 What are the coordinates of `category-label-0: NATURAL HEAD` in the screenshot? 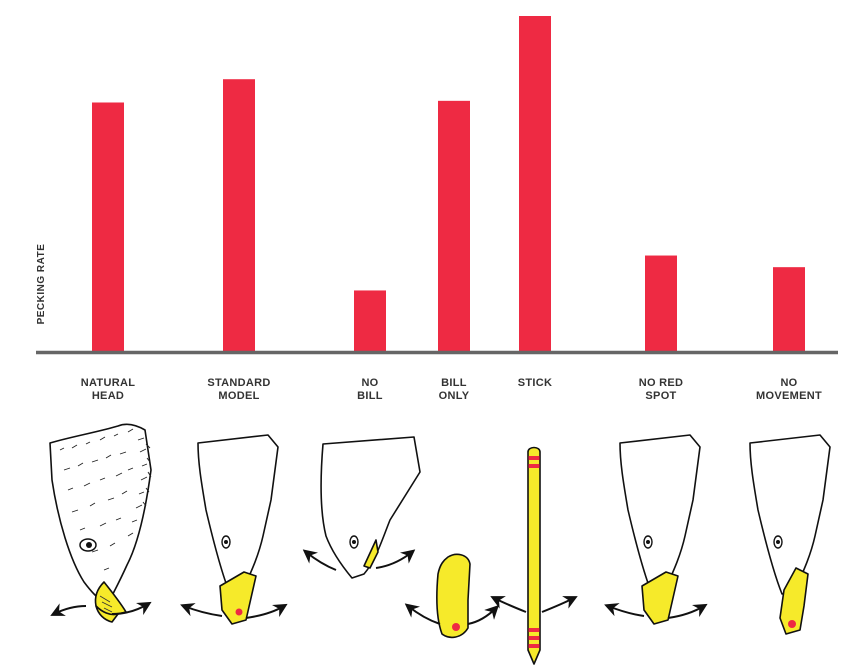 It's located at (108, 389).